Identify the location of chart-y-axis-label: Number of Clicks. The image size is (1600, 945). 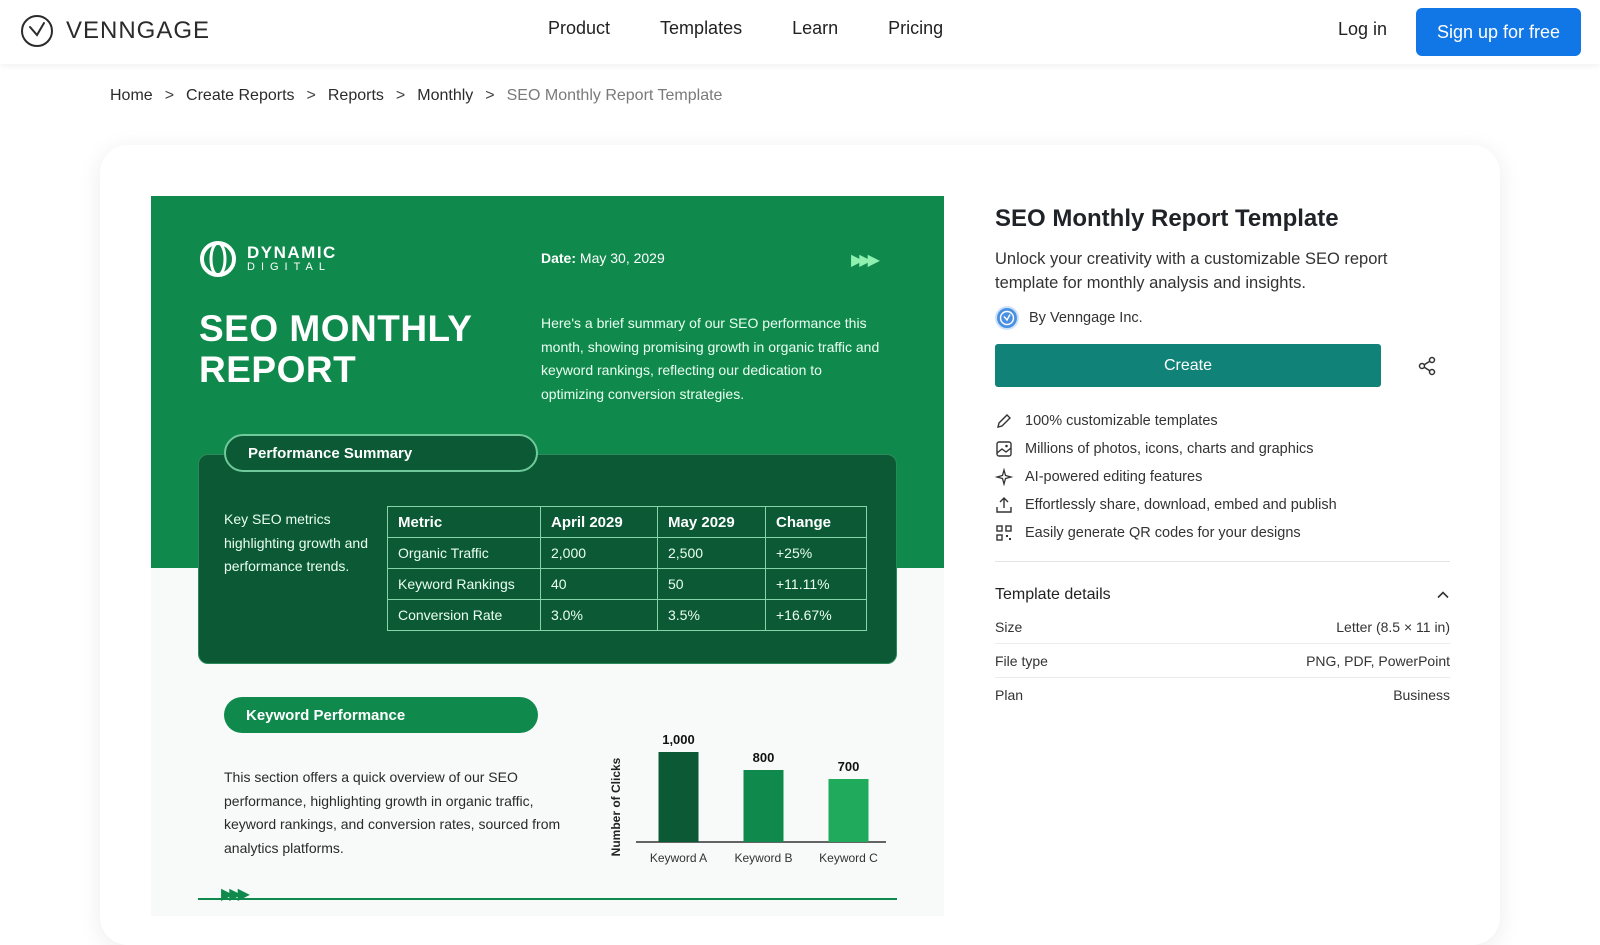
(616, 806).